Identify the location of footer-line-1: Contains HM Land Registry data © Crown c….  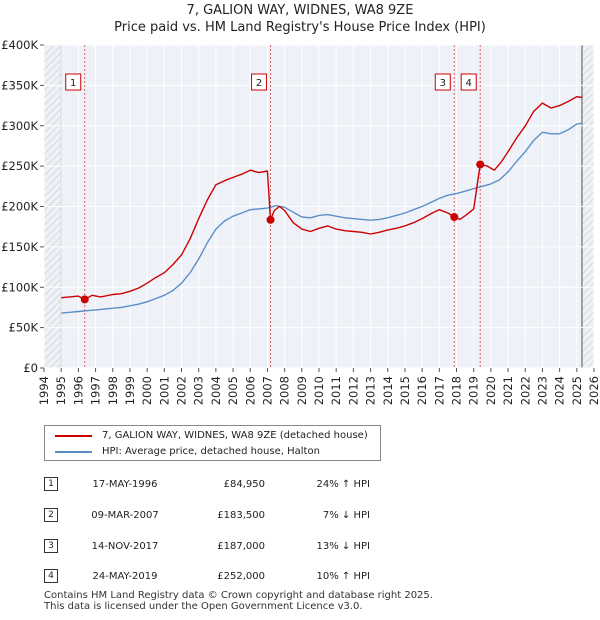
(238, 595).